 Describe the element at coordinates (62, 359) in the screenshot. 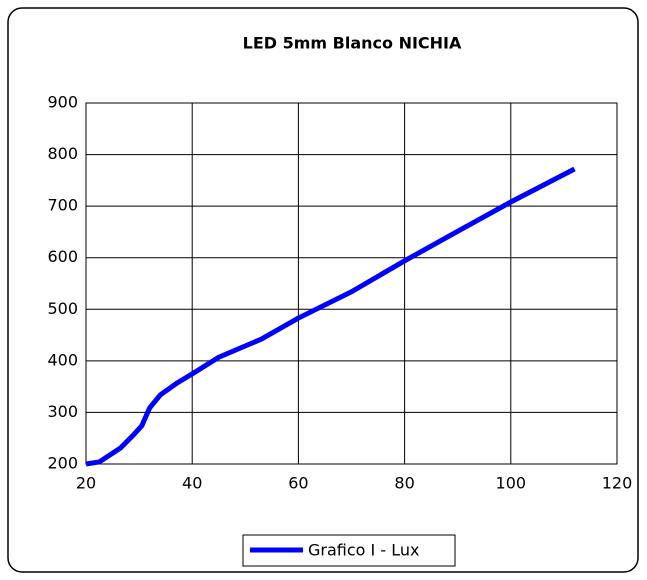

I see `y-tick-label: 400` at that location.